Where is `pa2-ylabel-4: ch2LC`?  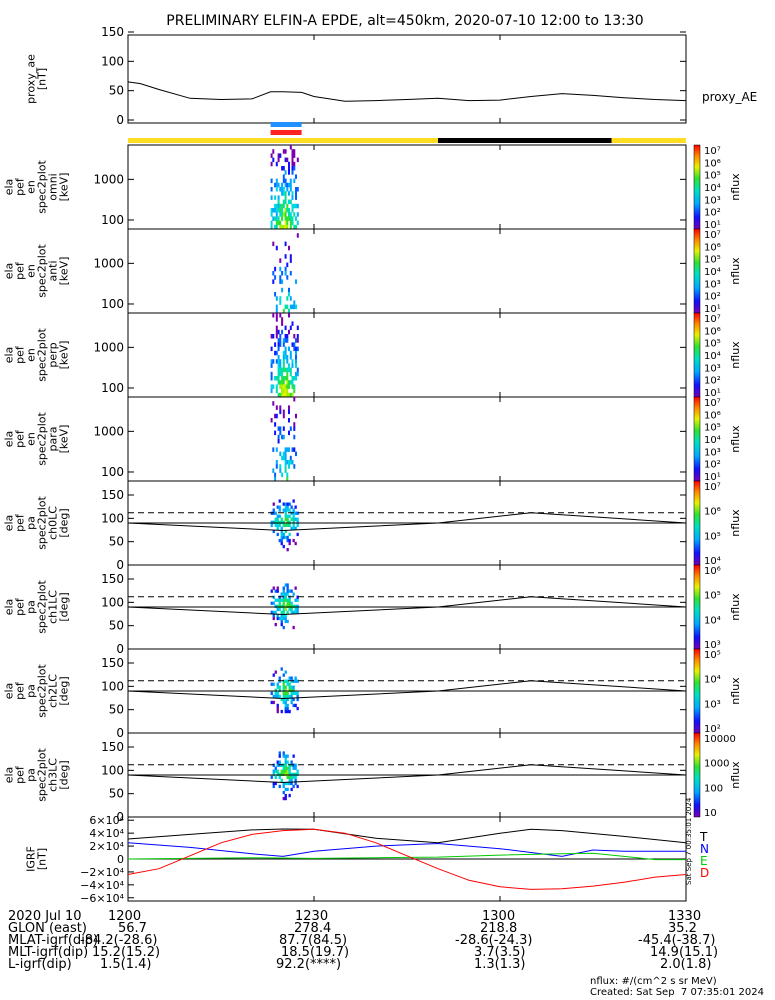 pa2-ylabel-4: ch2LC is located at coordinates (53, 691).